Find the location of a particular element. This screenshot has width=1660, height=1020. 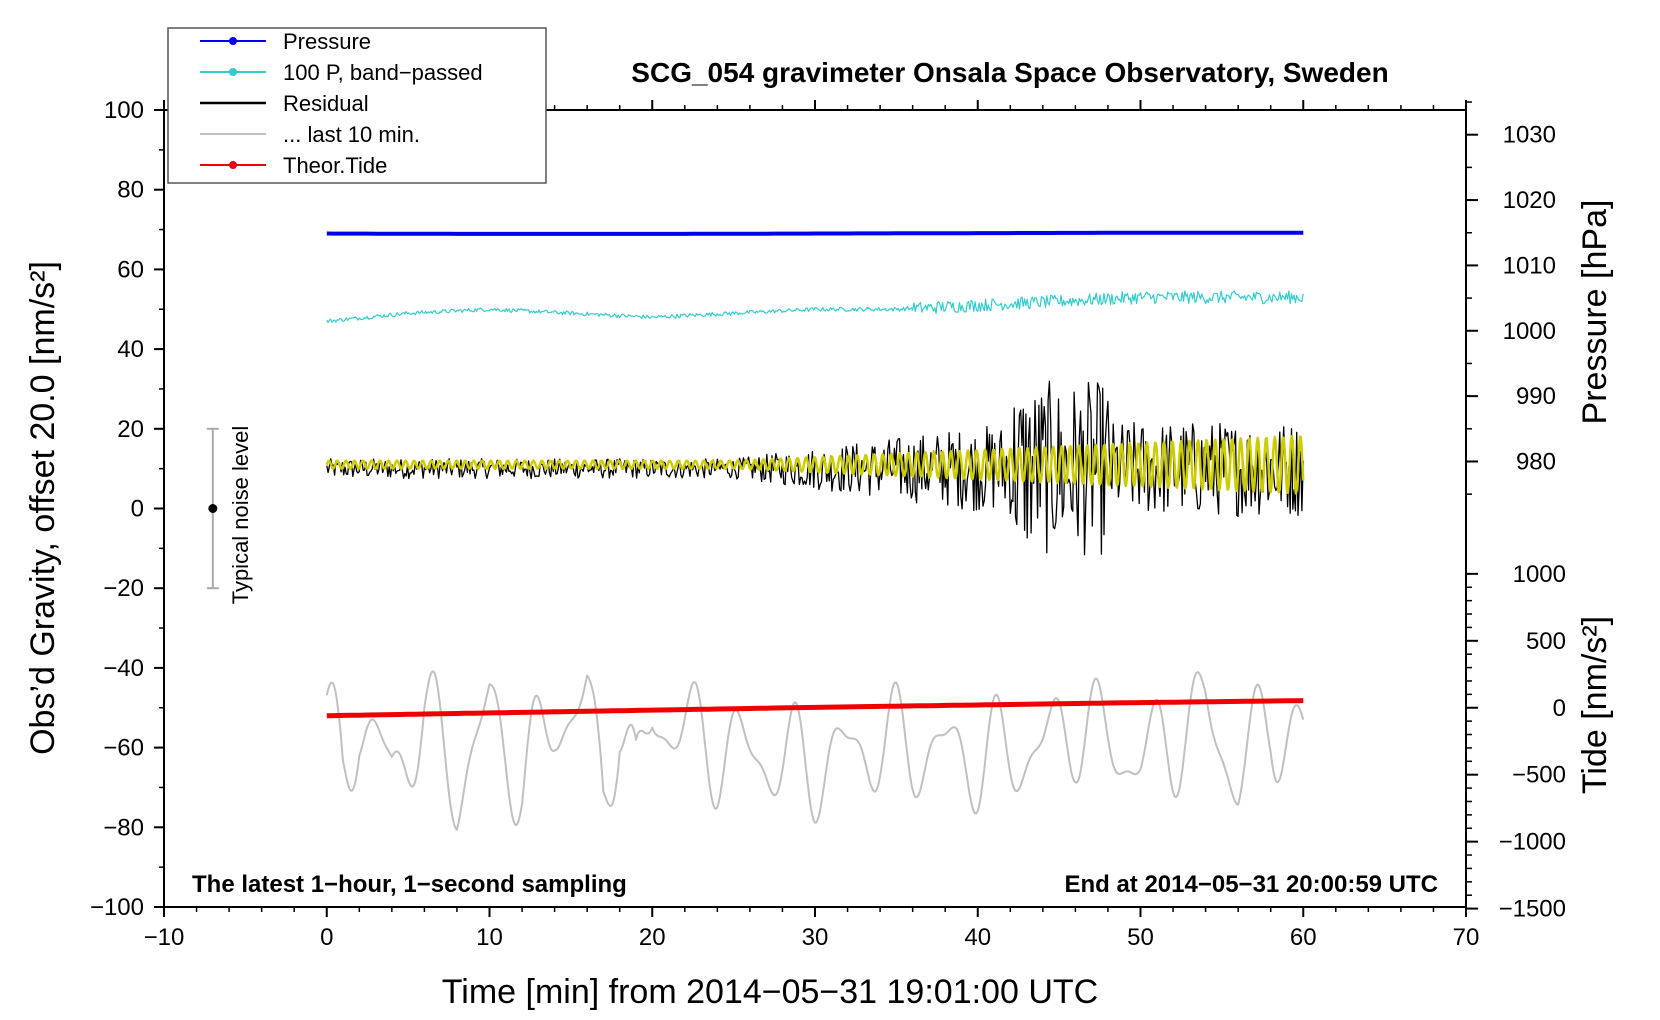

x-tick-label: 60 is located at coordinates (1303, 937).